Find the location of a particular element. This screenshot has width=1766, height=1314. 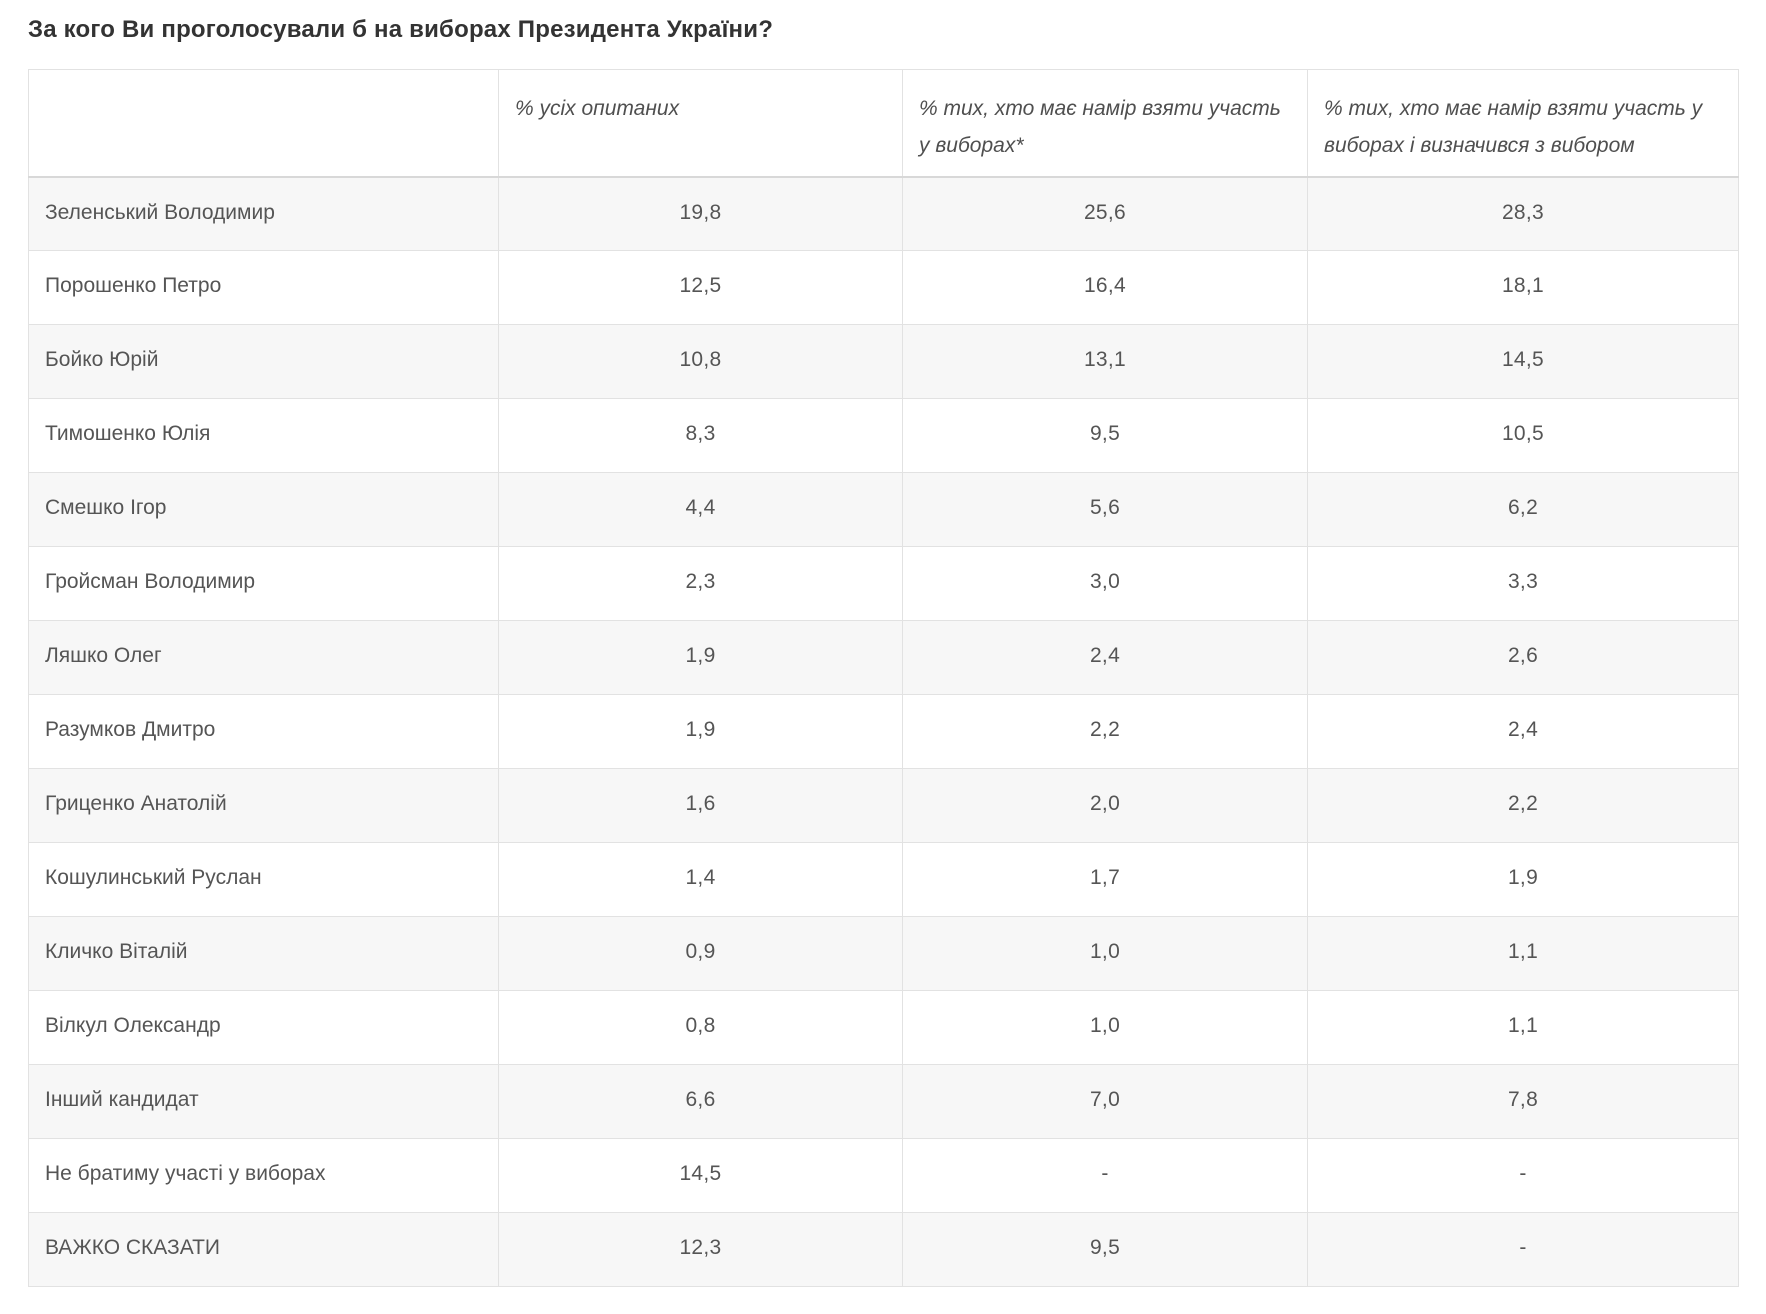

pct-decided-value: 2,2 is located at coordinates (1523, 805).